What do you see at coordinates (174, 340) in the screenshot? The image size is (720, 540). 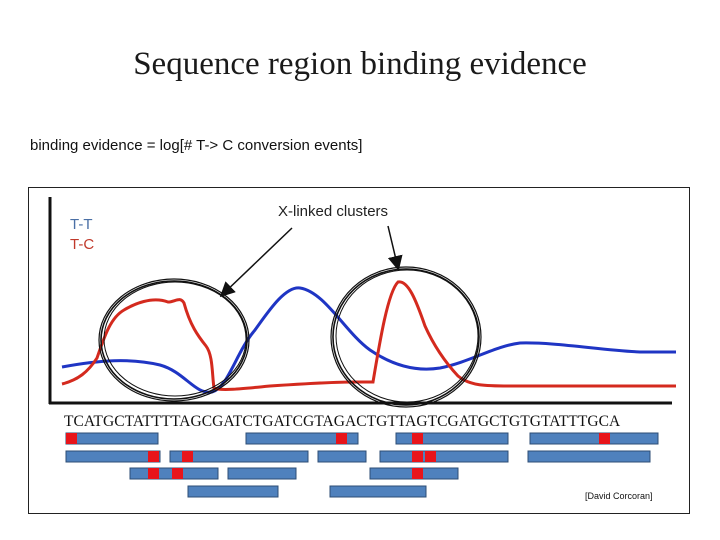 I see `cluster-circle-left` at bounding box center [174, 340].